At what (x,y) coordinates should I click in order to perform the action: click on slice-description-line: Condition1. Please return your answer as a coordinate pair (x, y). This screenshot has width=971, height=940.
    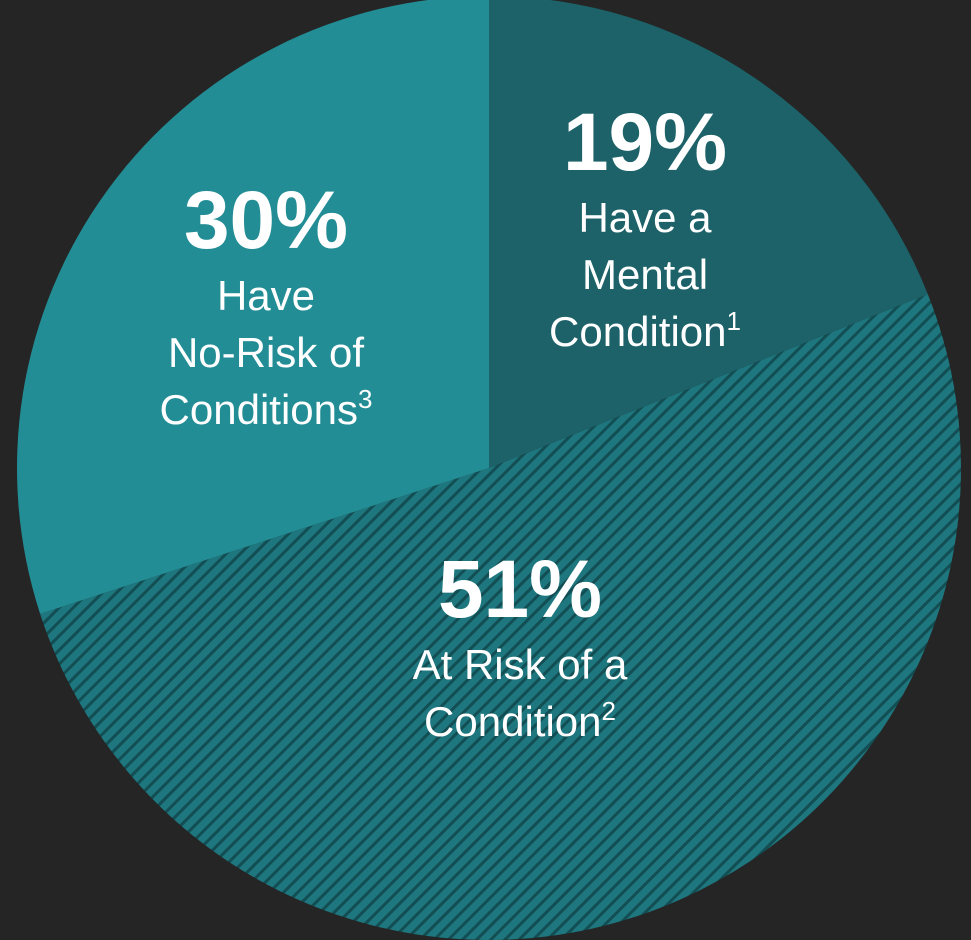
    Looking at the image, I should click on (645, 330).